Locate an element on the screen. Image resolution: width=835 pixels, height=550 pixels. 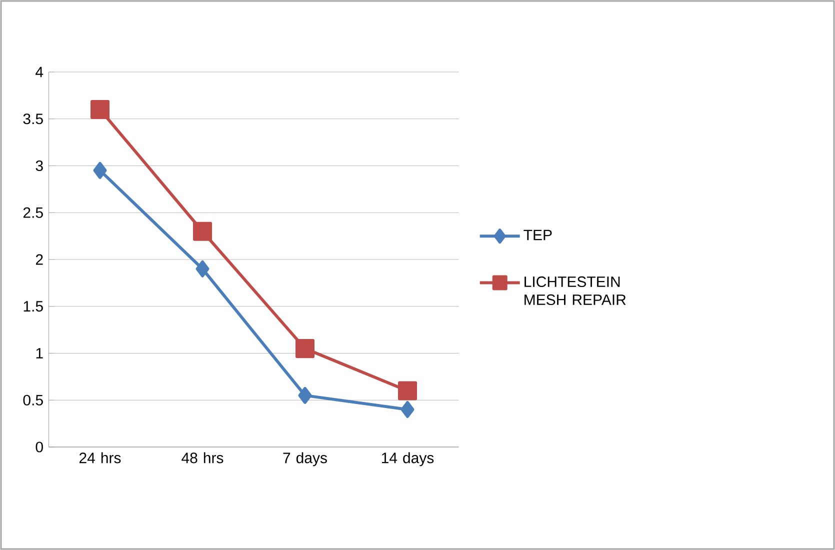
y-tick-label: 4 is located at coordinates (40, 72).